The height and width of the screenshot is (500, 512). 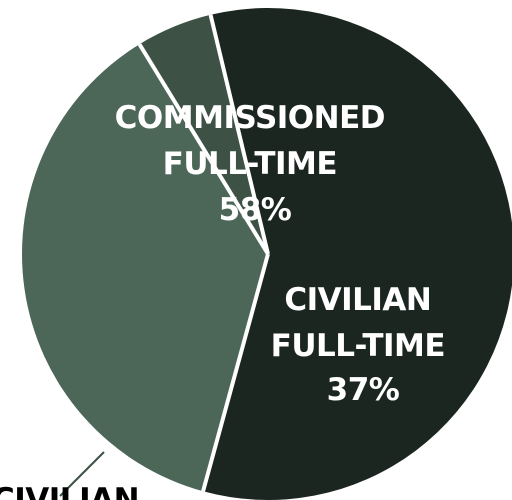 I want to click on label-commissioned-line-2: FULL-TIME, so click(x=250, y=164).